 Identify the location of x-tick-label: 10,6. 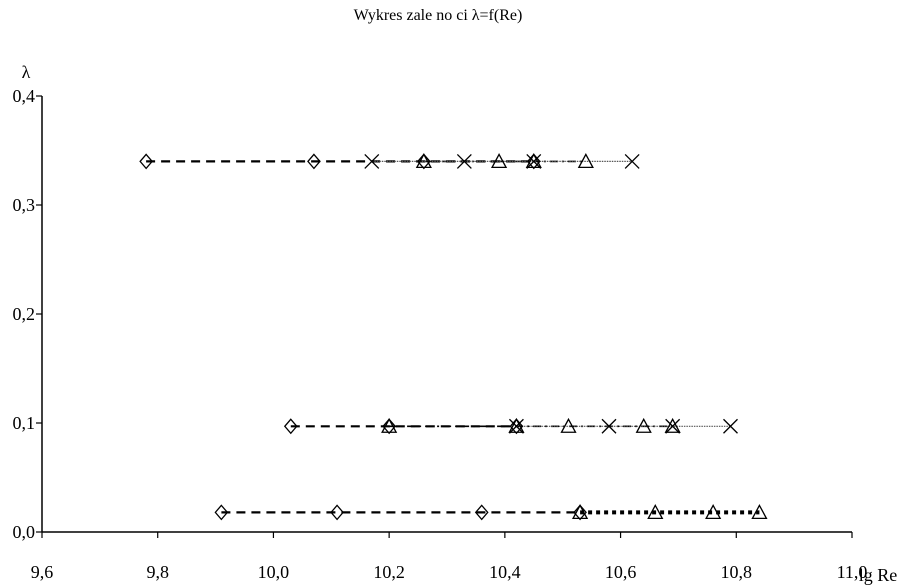
(621, 572).